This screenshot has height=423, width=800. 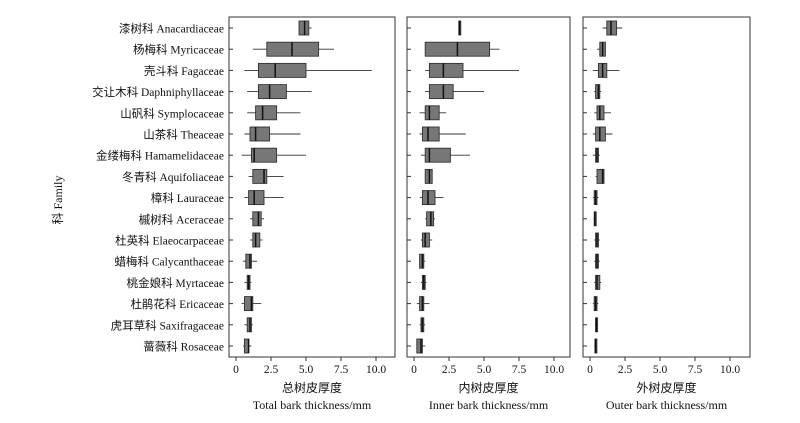 What do you see at coordinates (58, 199) in the screenshot?
I see `y-axis-label: 科 Family` at bounding box center [58, 199].